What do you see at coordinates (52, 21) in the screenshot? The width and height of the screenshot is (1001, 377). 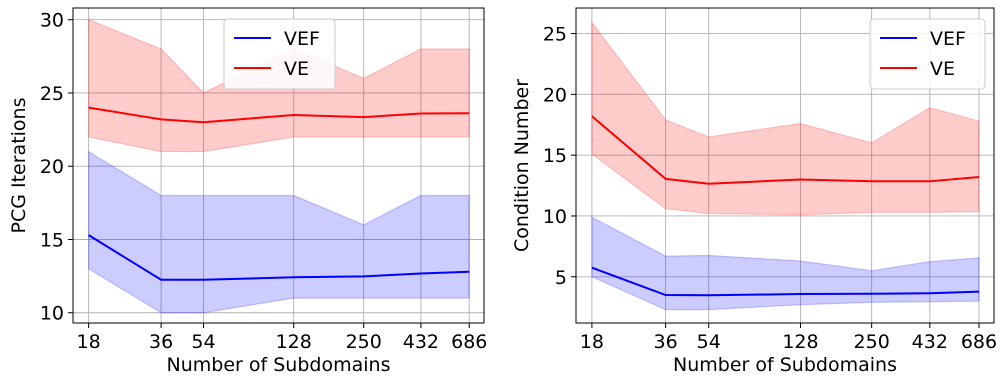 I see `y-tick-label: 30` at bounding box center [52, 21].